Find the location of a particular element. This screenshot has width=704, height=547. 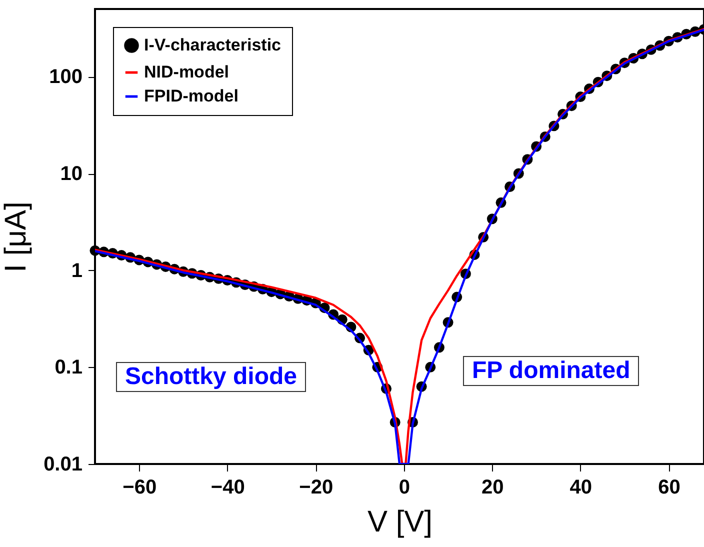

y-tick-label: 0.1 is located at coordinates (68, 367).